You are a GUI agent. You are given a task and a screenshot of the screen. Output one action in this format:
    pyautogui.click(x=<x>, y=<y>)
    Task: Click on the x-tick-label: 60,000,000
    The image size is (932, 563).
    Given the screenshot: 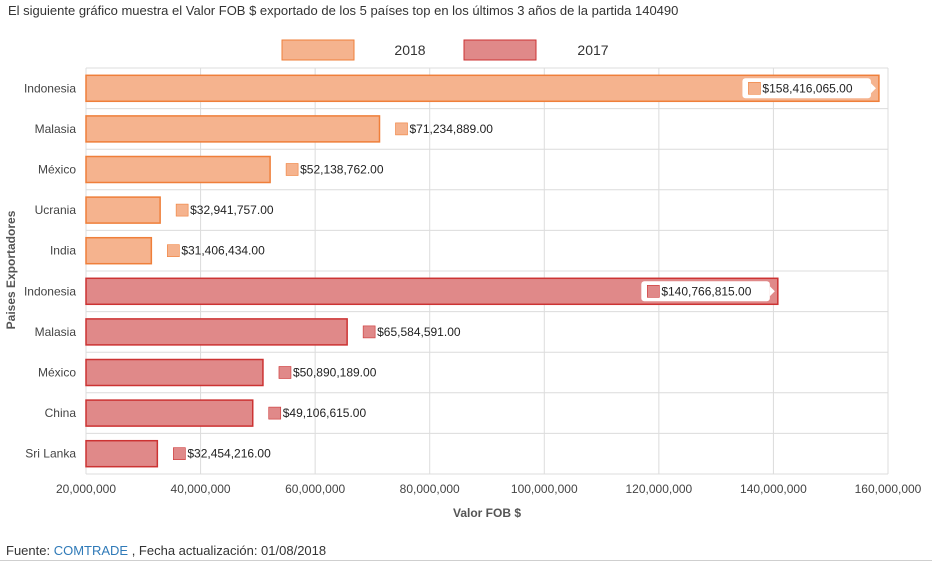 What is the action you would take?
    pyautogui.click(x=315, y=489)
    